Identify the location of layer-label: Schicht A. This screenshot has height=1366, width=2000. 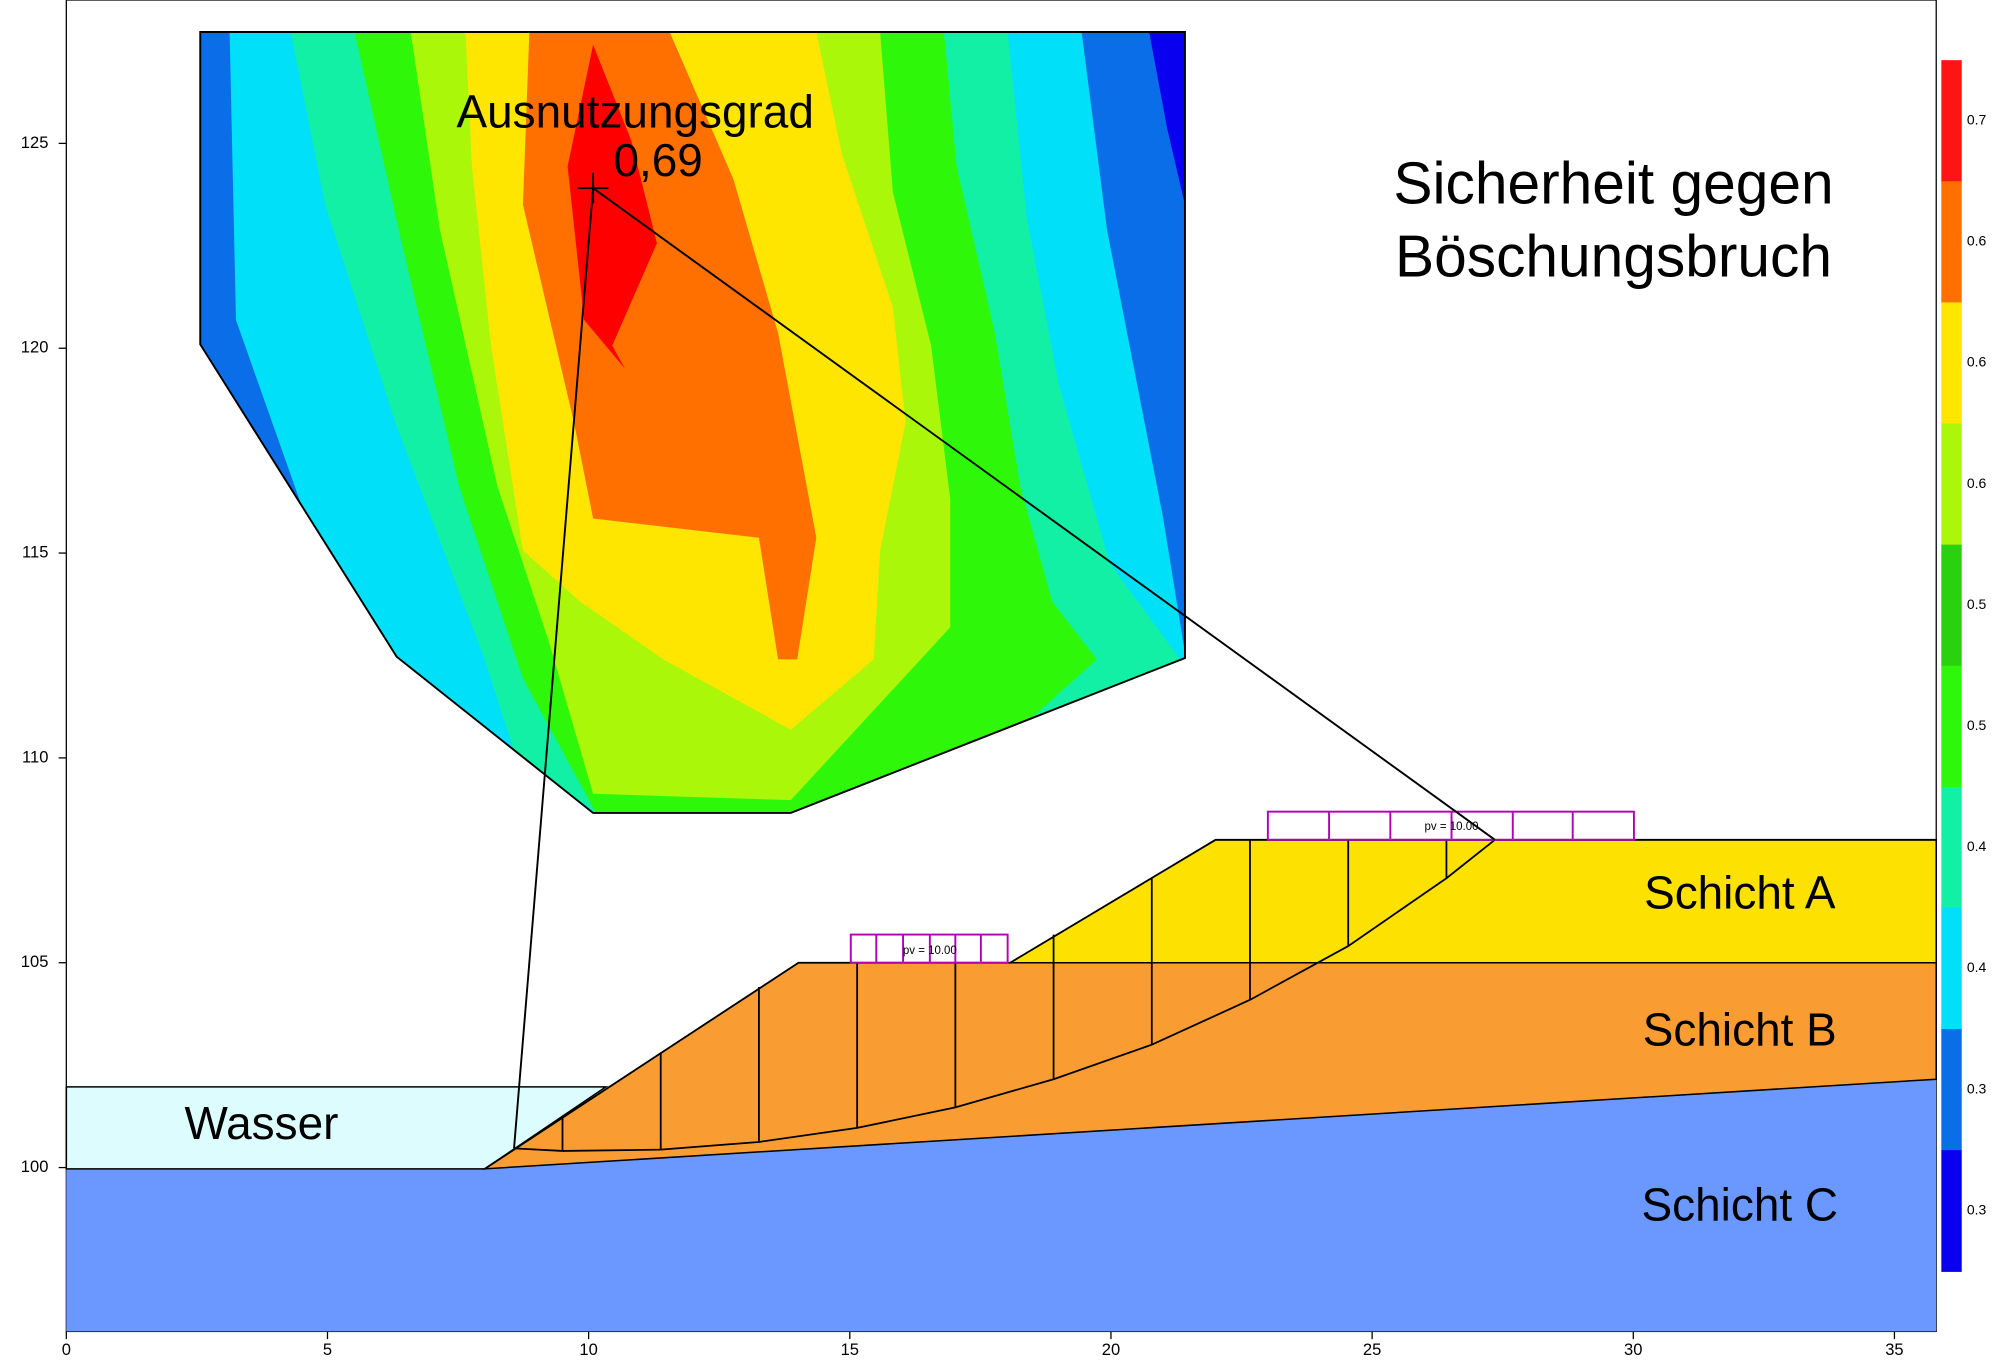
(1740, 892).